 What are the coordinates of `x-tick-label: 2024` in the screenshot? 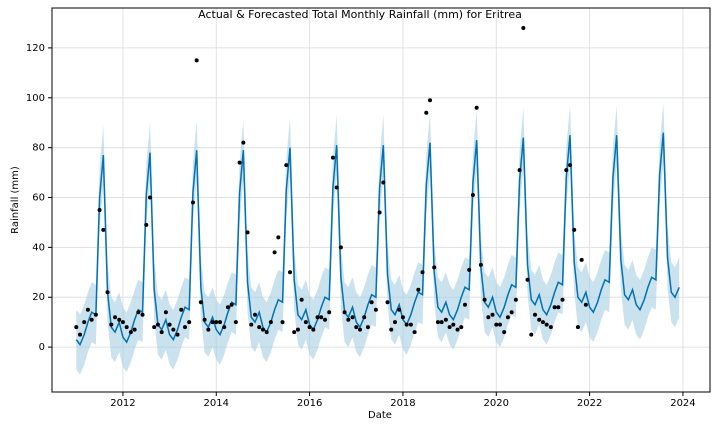 It's located at (682, 403).